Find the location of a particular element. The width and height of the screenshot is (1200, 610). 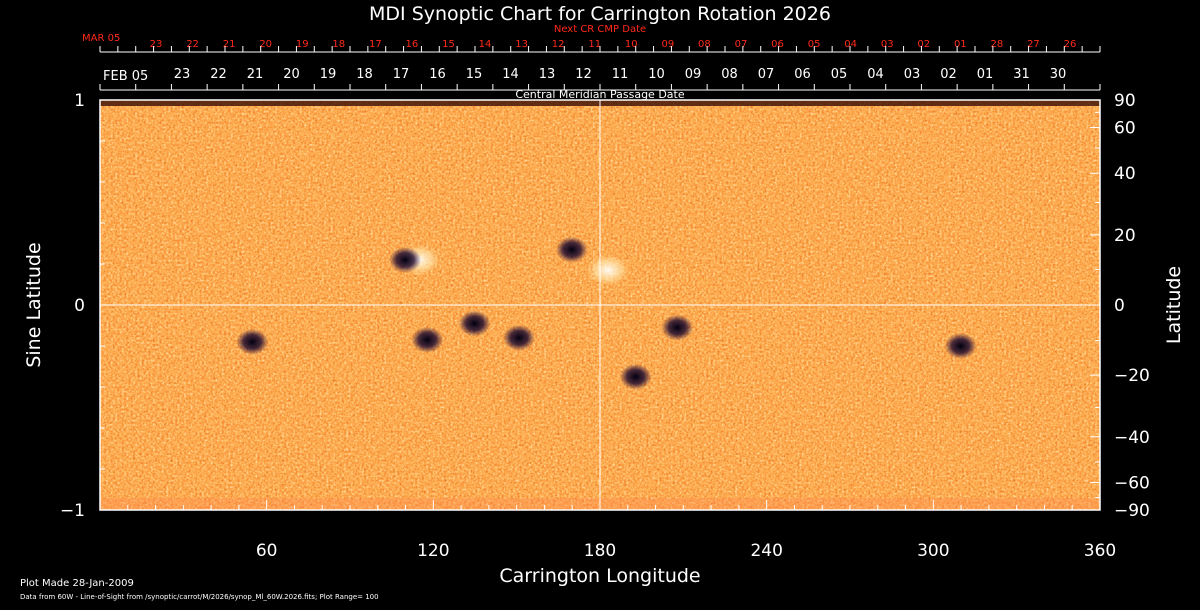

next-cr-date-label: 11 is located at coordinates (594, 44).